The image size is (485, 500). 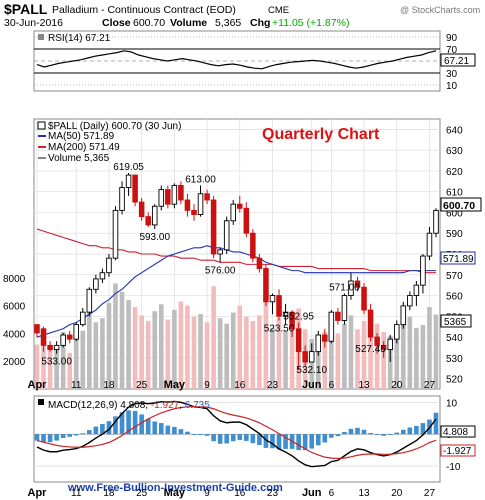 What do you see at coordinates (456, 61) in the screenshot?
I see `rsi-value-text: 67.21` at bounding box center [456, 61].